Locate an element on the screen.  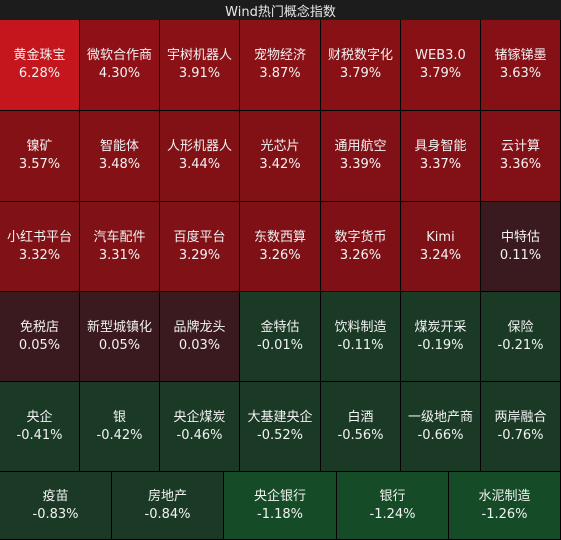
concept-change: 3.42% is located at coordinates (280, 164).